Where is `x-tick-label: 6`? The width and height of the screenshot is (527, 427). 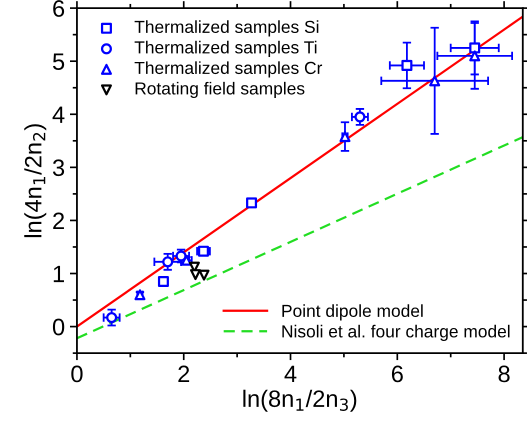
x-tick-label: 6 is located at coordinates (397, 374).